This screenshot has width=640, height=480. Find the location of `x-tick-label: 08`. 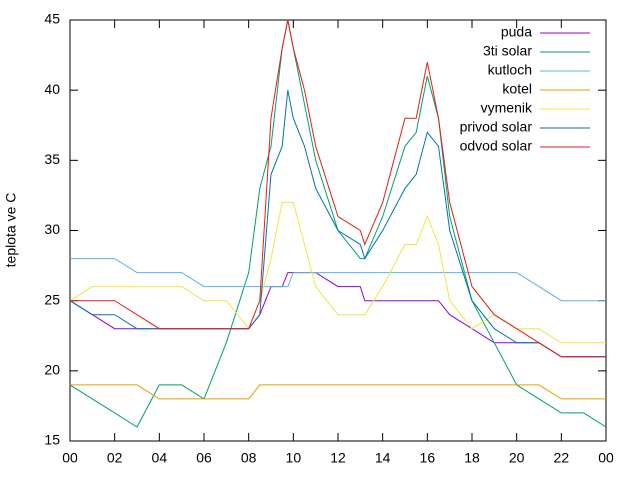

x-tick-label: 08 is located at coordinates (249, 458).